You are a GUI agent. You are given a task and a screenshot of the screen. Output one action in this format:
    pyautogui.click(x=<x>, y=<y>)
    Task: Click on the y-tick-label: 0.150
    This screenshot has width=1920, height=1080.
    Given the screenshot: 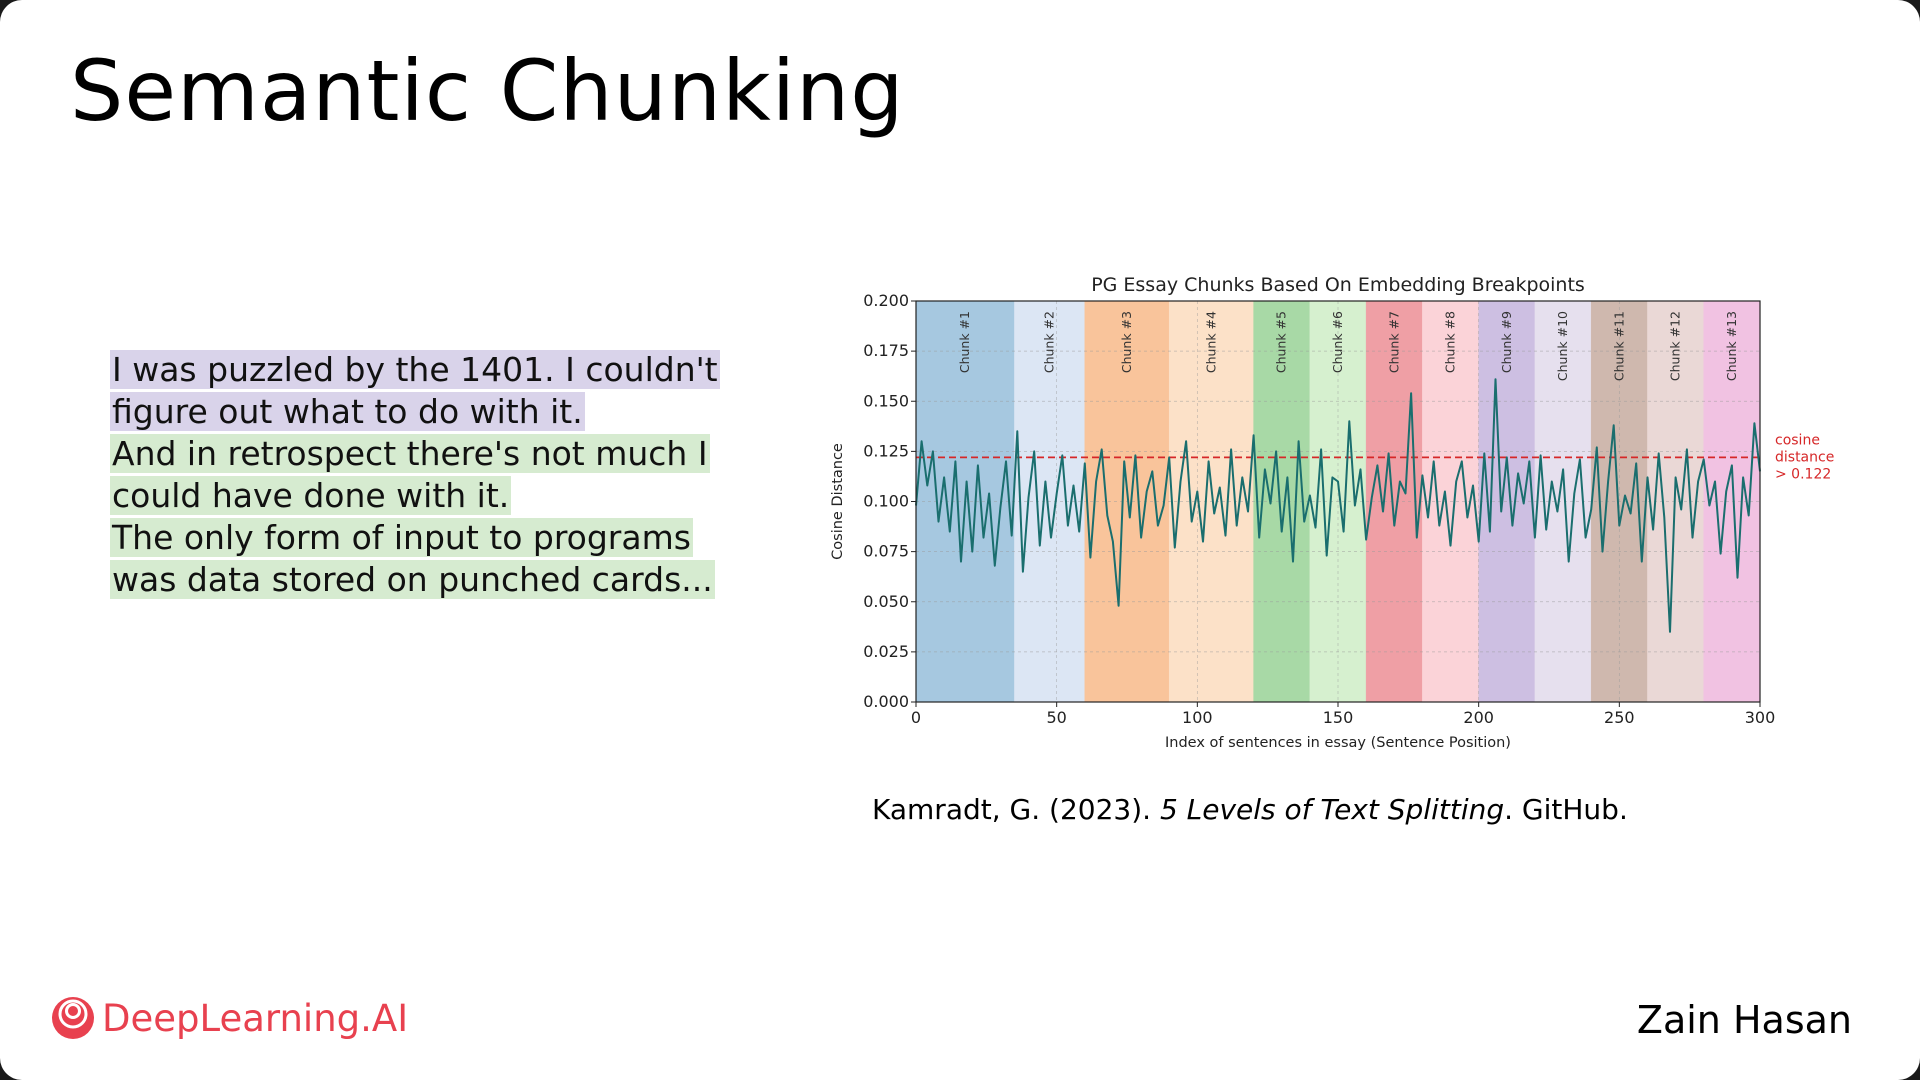 What is the action you would take?
    pyautogui.click(x=886, y=400)
    